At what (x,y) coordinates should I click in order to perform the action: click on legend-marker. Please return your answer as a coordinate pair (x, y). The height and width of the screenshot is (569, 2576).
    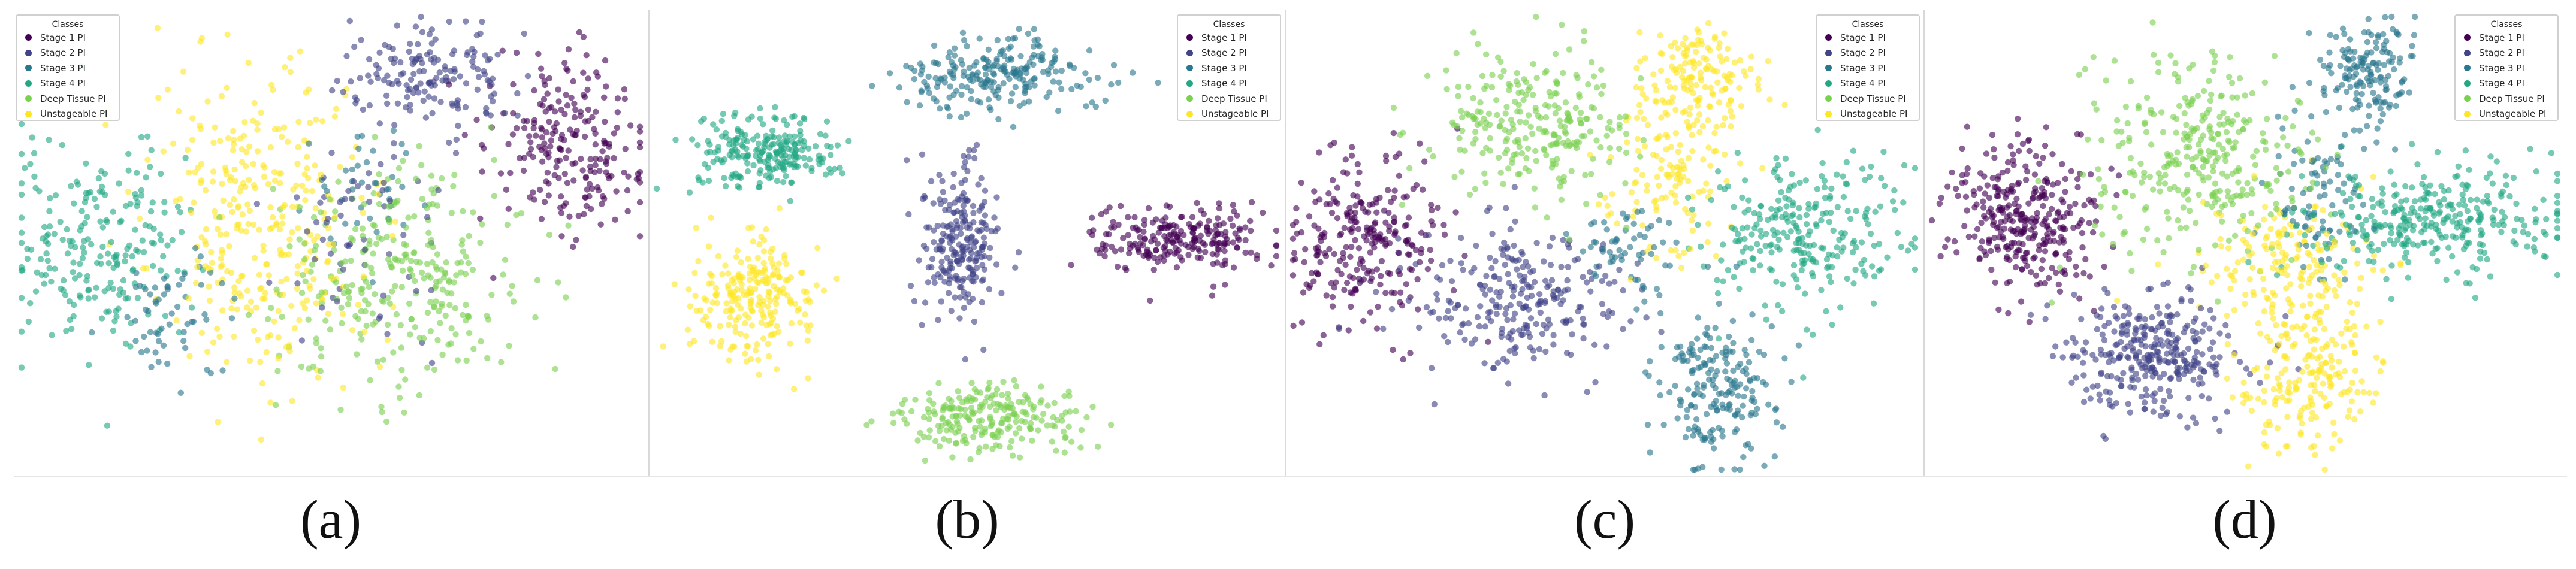
    Looking at the image, I should click on (28, 52).